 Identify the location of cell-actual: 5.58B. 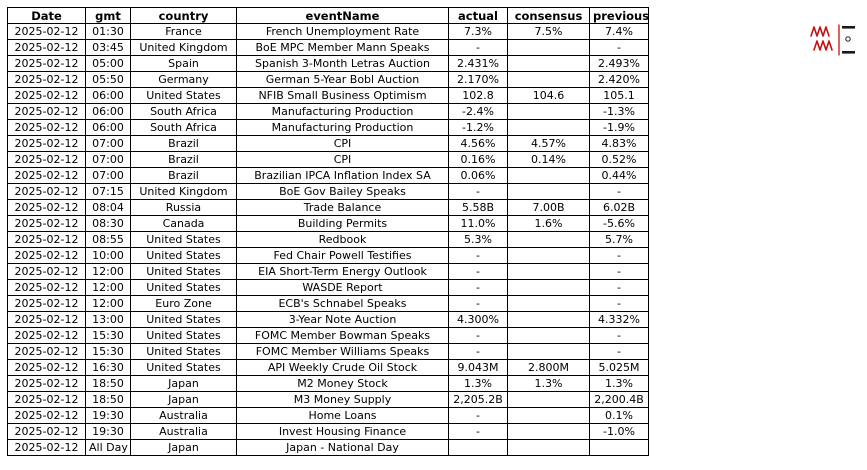
(478, 207).